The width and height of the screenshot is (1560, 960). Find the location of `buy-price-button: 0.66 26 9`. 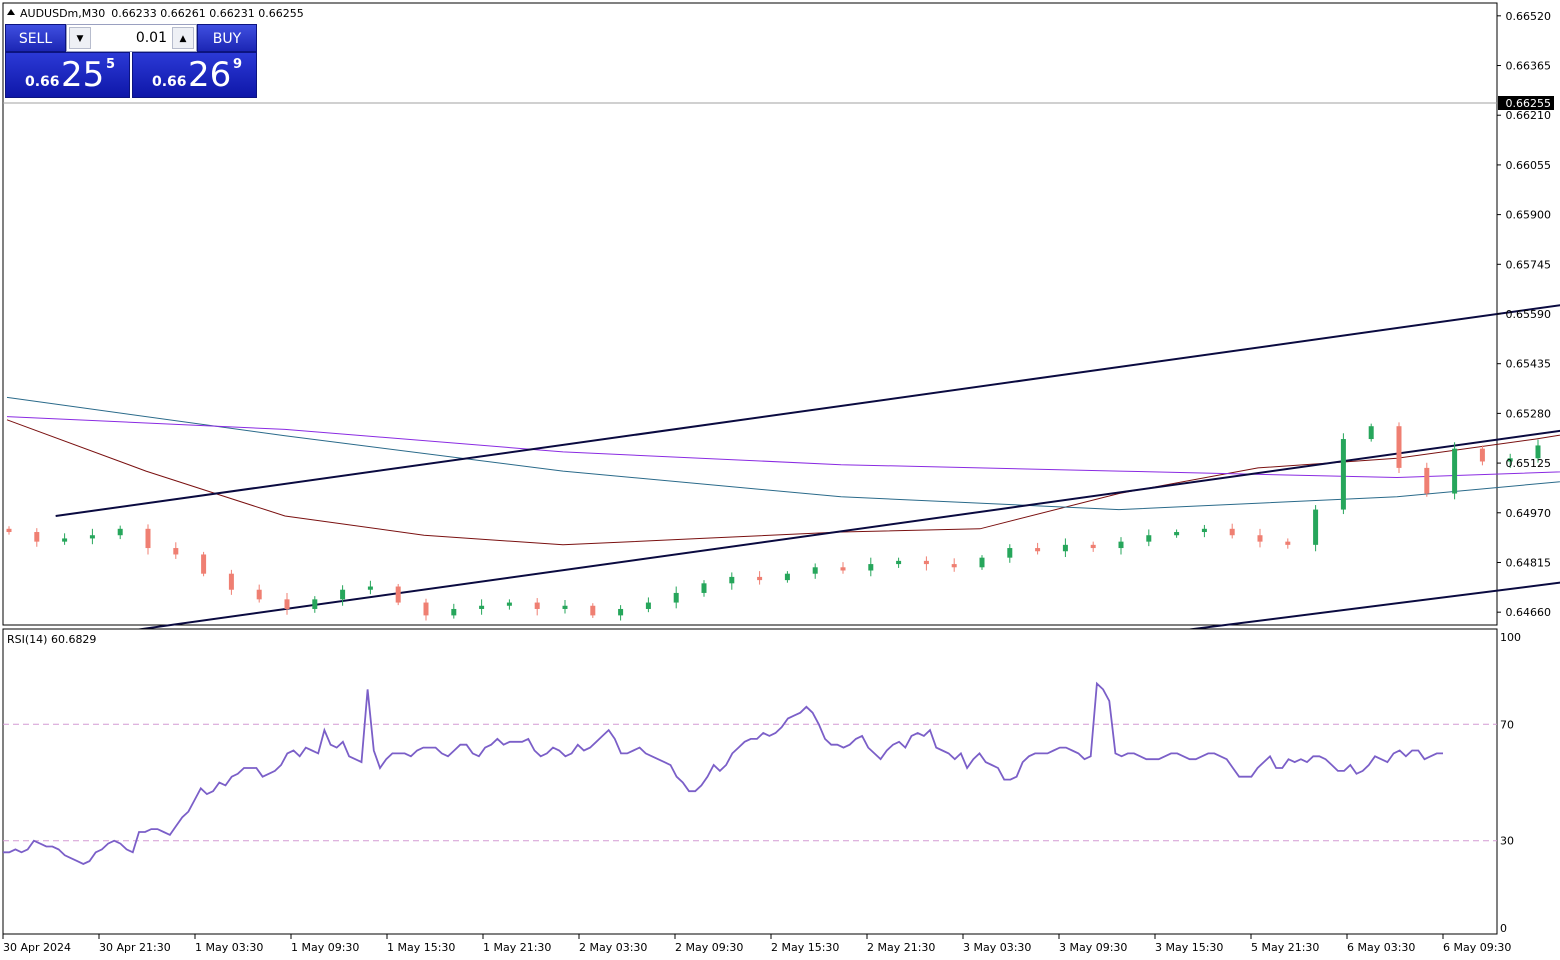

buy-price-button: 0.66 26 9 is located at coordinates (194, 75).